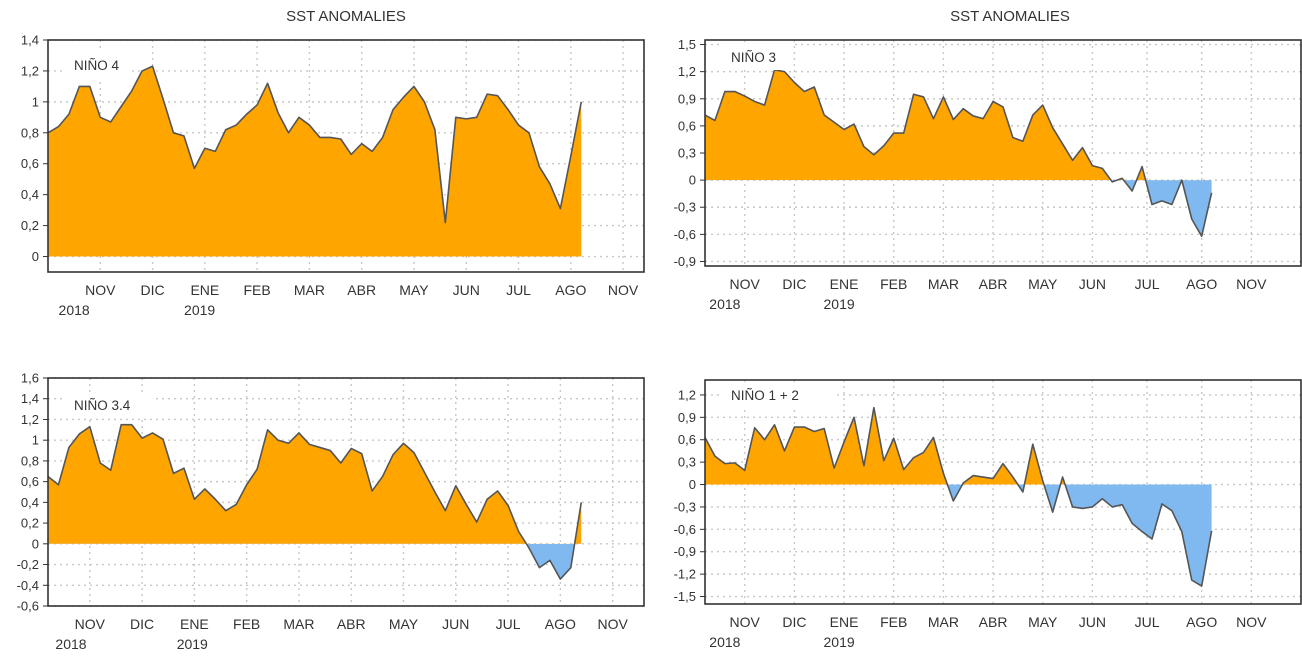  I want to click on nino34-ytick-label-5: 0,6, so click(30, 481).